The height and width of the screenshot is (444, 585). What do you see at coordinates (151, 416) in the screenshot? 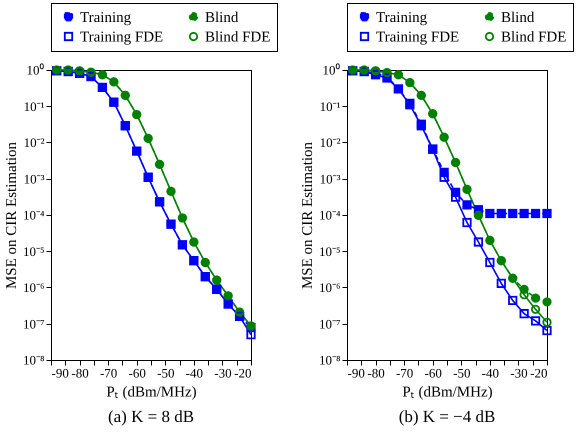
I see `text: (a) K = 8 dB` at bounding box center [151, 416].